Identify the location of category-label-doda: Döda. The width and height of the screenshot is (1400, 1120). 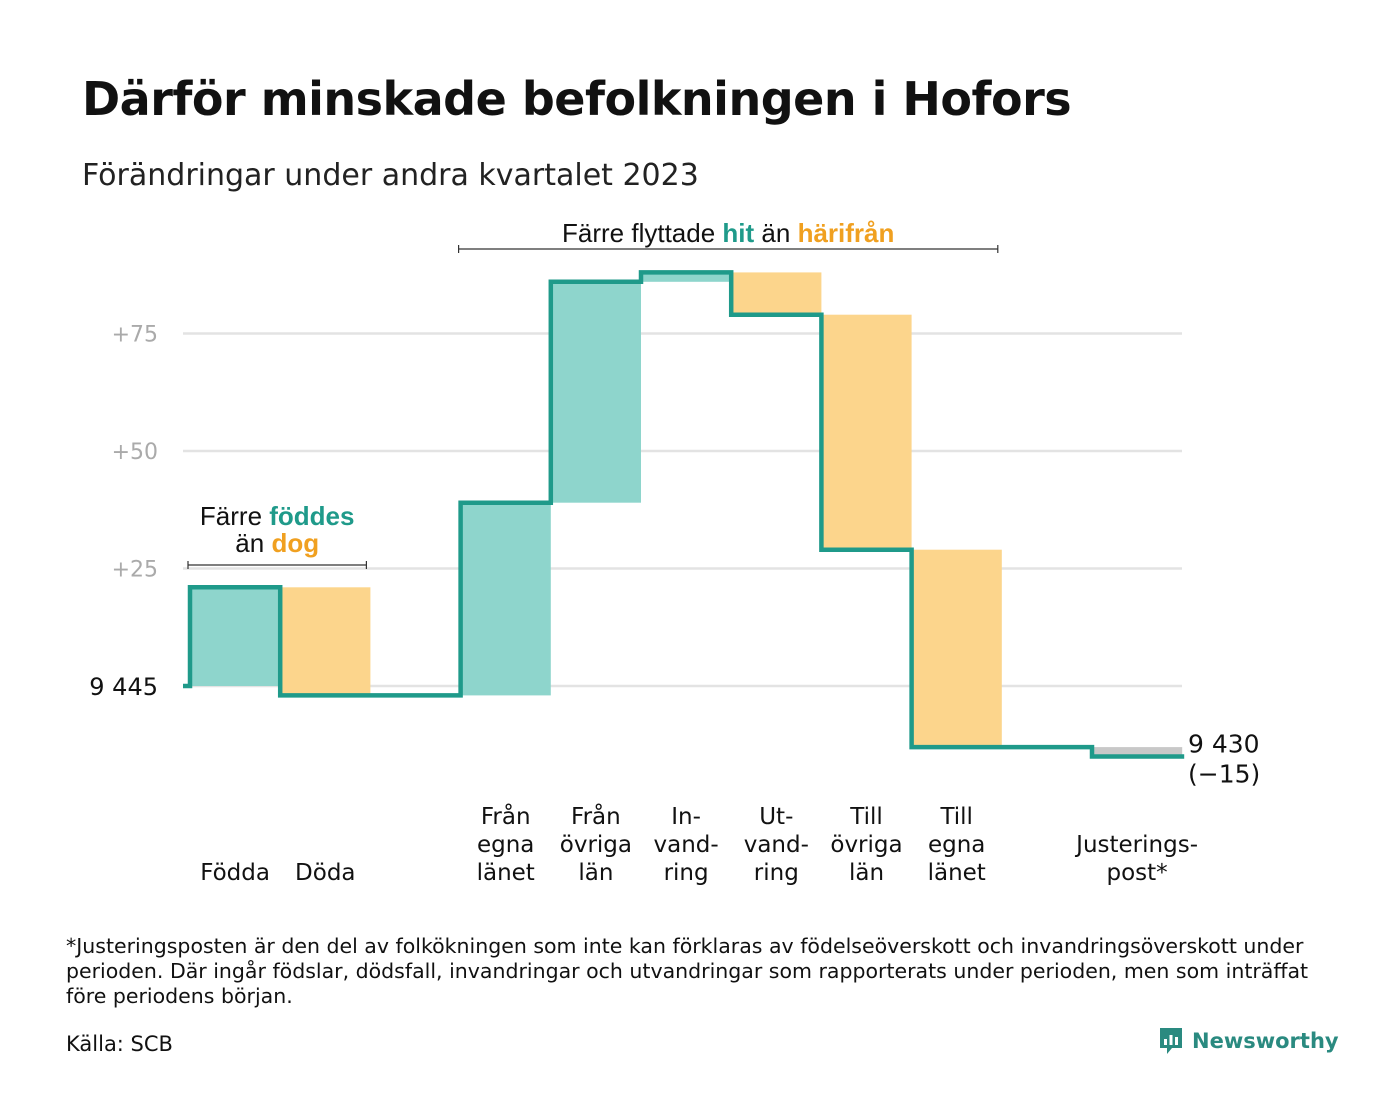
(325, 873).